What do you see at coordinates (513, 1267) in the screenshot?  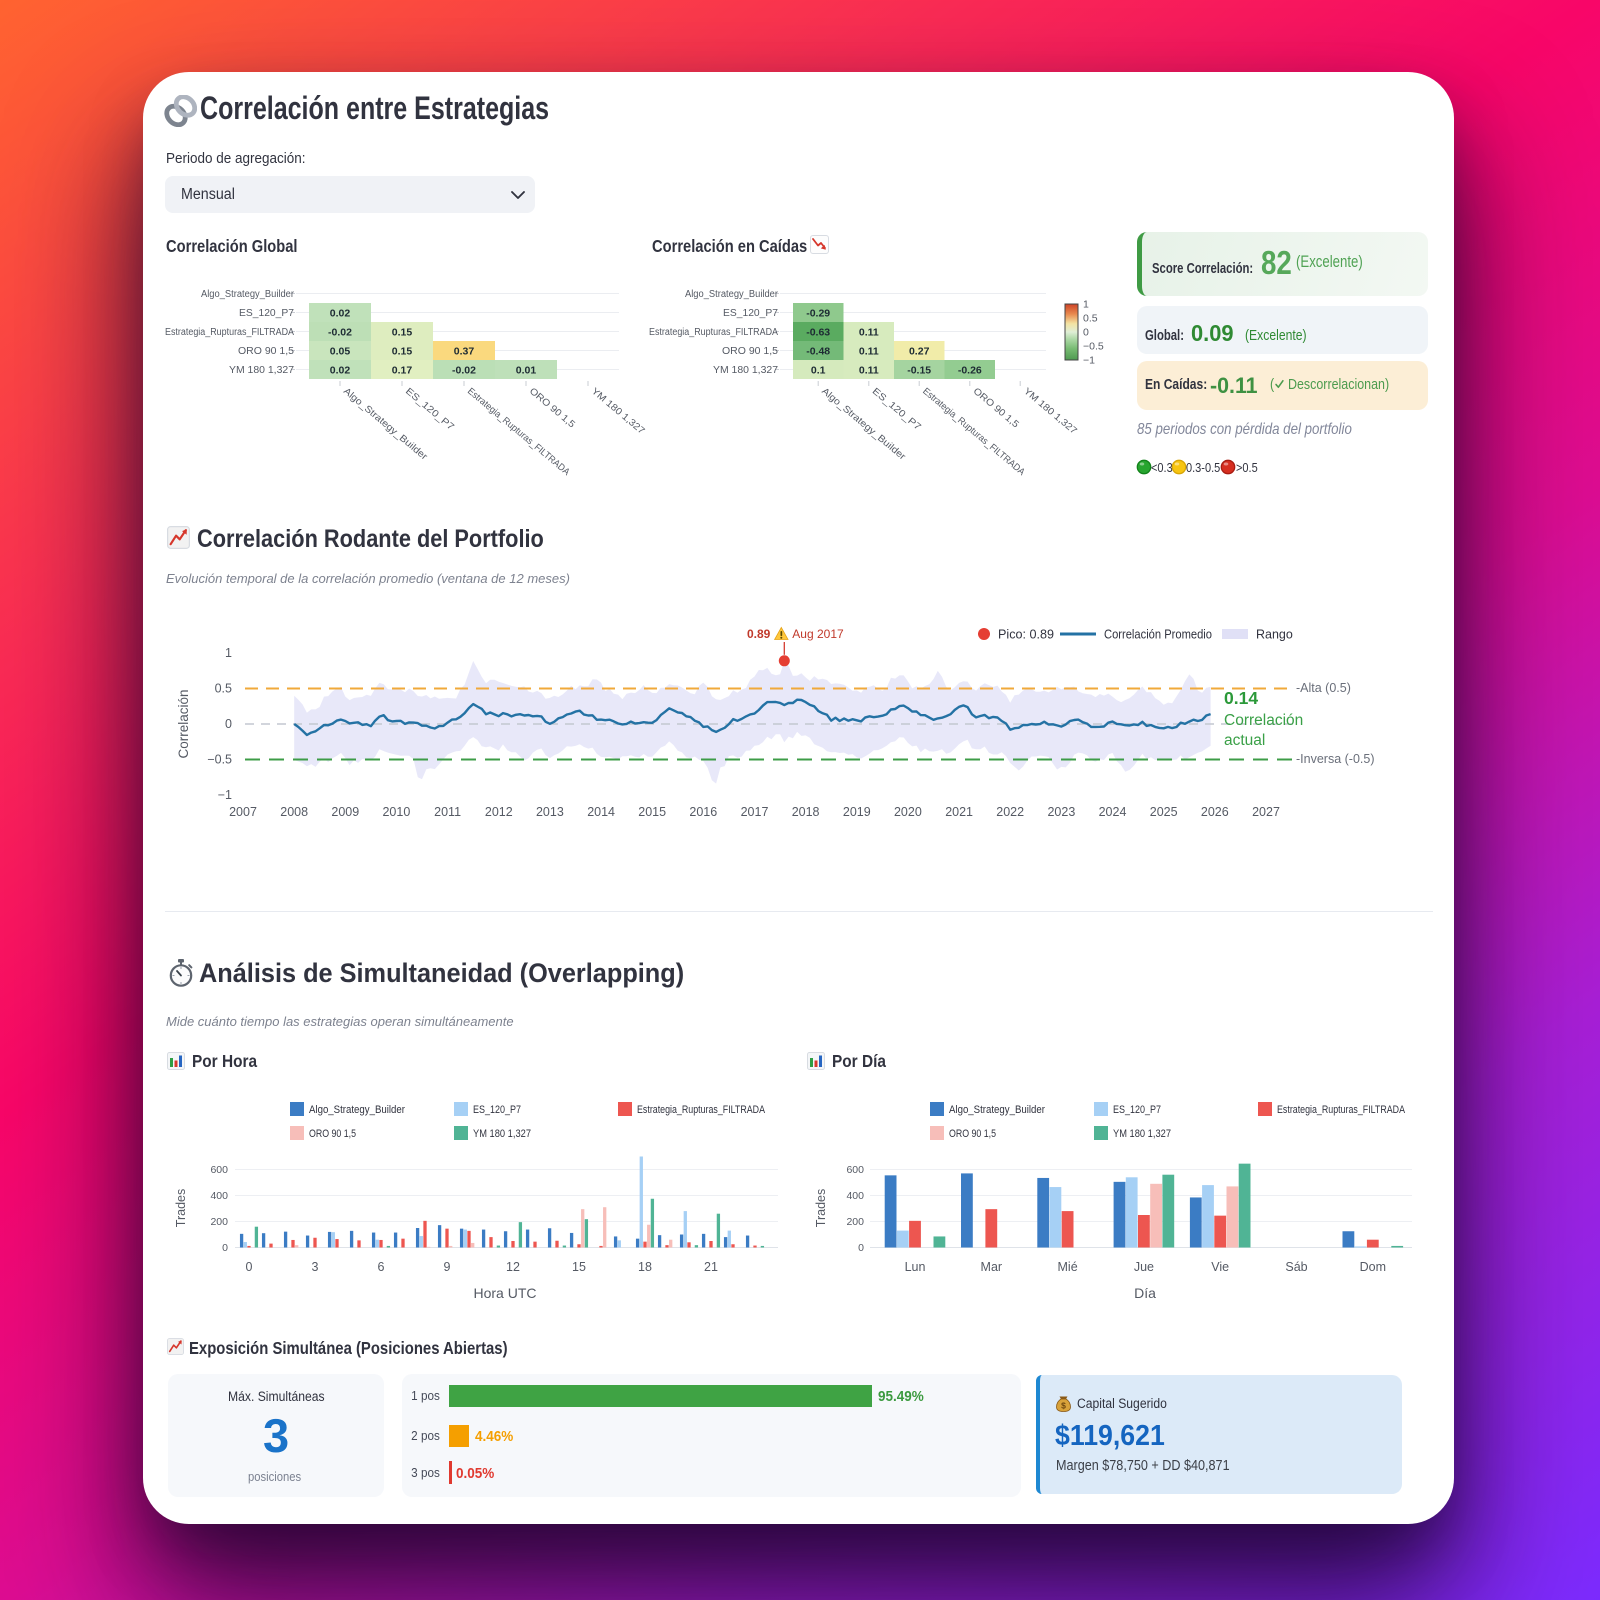 I see `svg-text: 12` at bounding box center [513, 1267].